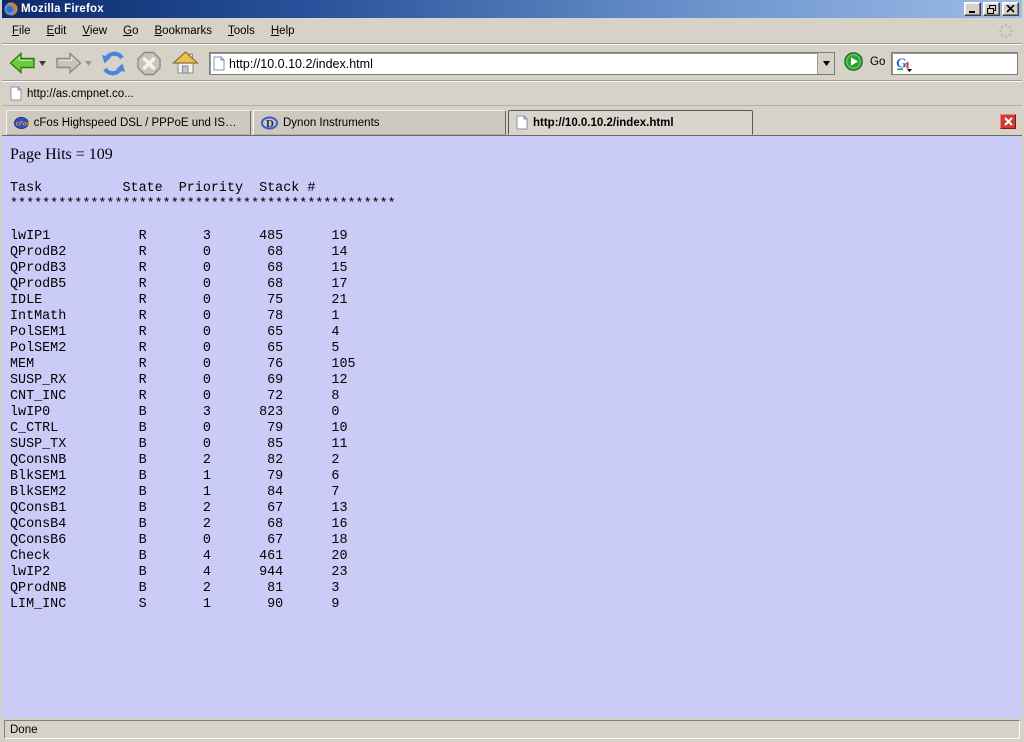 The image size is (1024, 742). I want to click on nav-toolbar: Go G, so click(513, 62).